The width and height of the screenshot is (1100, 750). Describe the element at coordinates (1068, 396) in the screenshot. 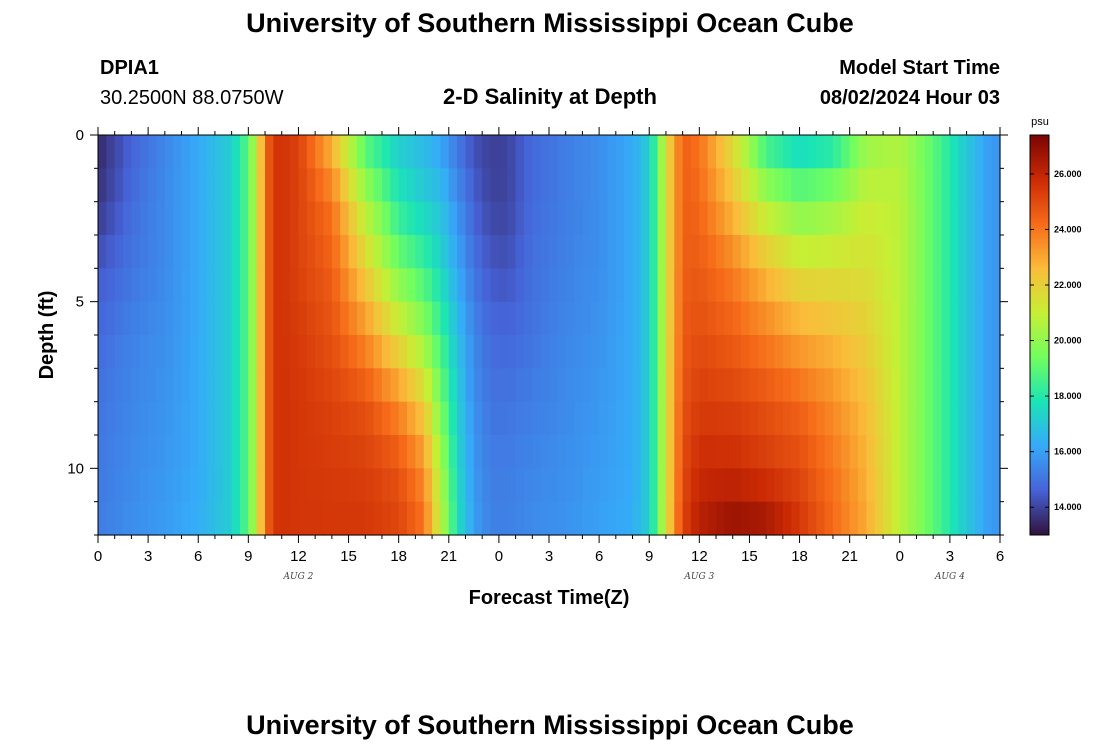

I see `colorbar-tick-label: 18.000` at that location.